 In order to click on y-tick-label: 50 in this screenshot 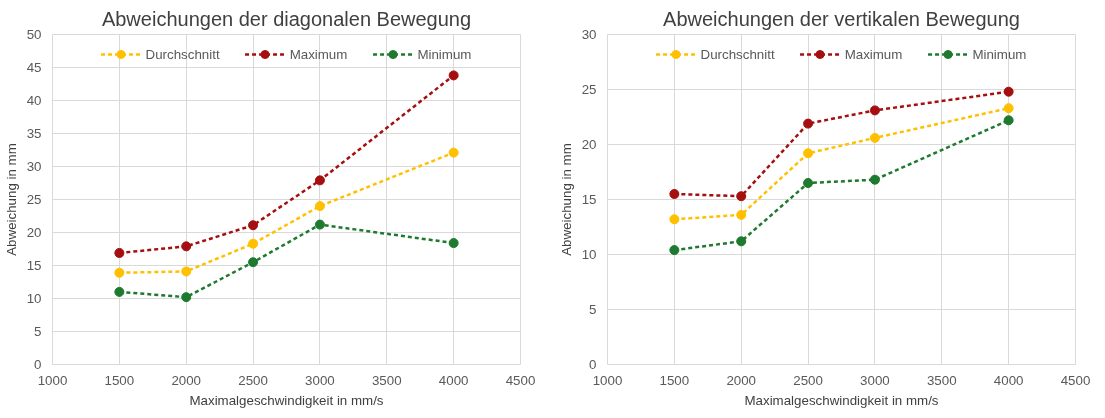, I will do `click(34, 34)`.